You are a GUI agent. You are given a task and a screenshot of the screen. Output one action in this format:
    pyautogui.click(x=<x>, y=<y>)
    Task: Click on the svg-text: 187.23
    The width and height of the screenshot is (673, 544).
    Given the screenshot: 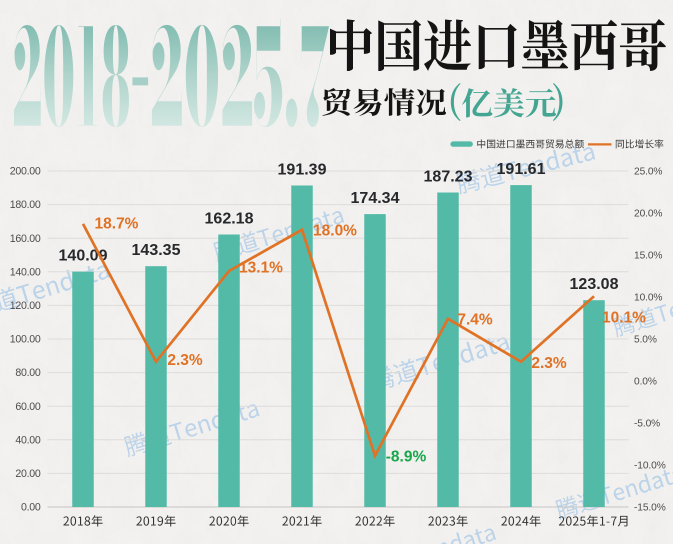 What is the action you would take?
    pyautogui.click(x=448, y=177)
    